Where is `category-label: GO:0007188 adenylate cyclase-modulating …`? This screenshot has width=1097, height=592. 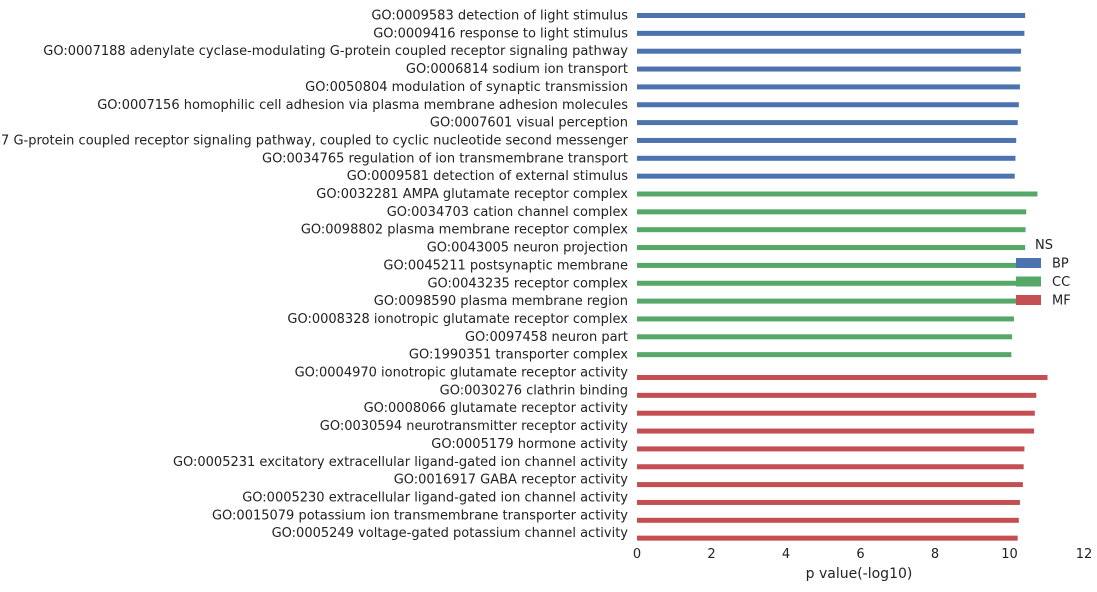 category-label: GO:0007188 adenylate cyclase-modulating … is located at coordinates (335, 51).